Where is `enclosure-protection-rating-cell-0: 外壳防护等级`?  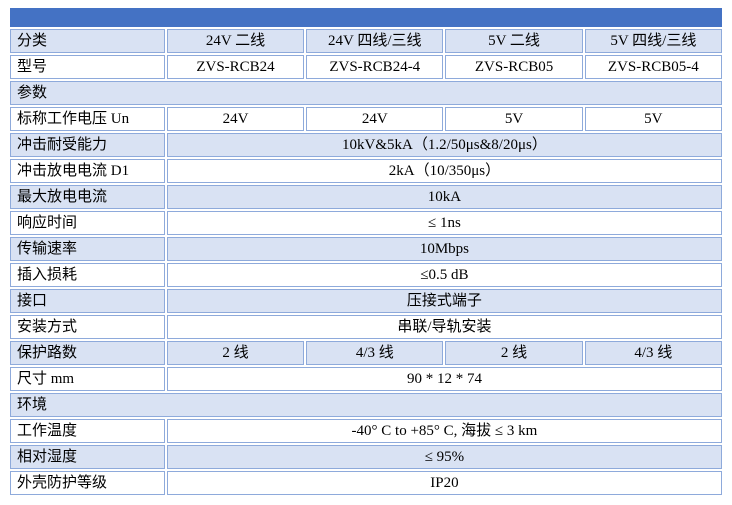
enclosure-protection-rating-cell-0: 外壳防护等级 is located at coordinates (87, 483).